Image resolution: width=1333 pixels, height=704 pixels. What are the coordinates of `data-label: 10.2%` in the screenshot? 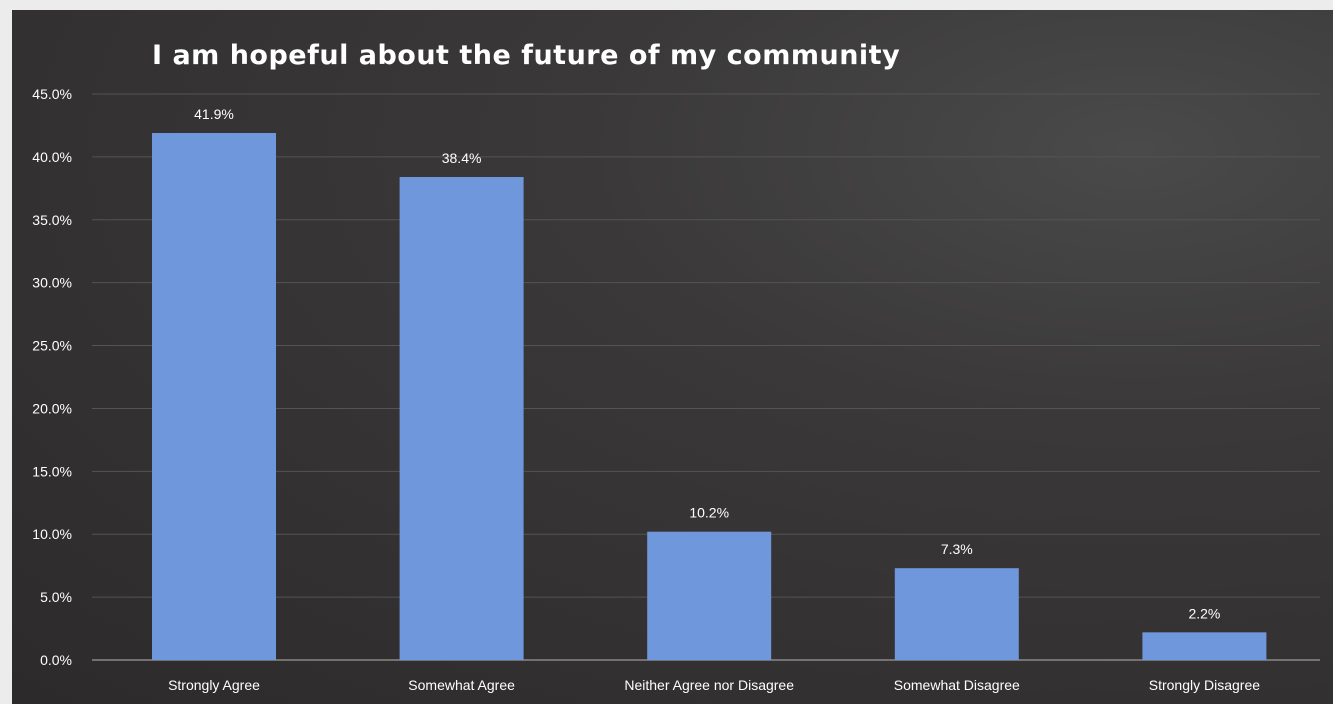 It's located at (709, 513).